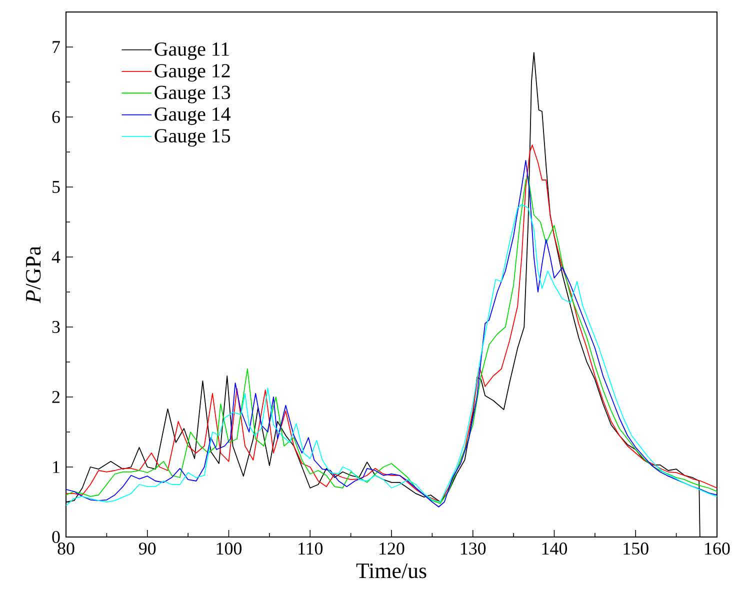 The width and height of the screenshot is (734, 612). Describe the element at coordinates (192, 116) in the screenshot. I see `legend-label: Gauge 14` at that location.